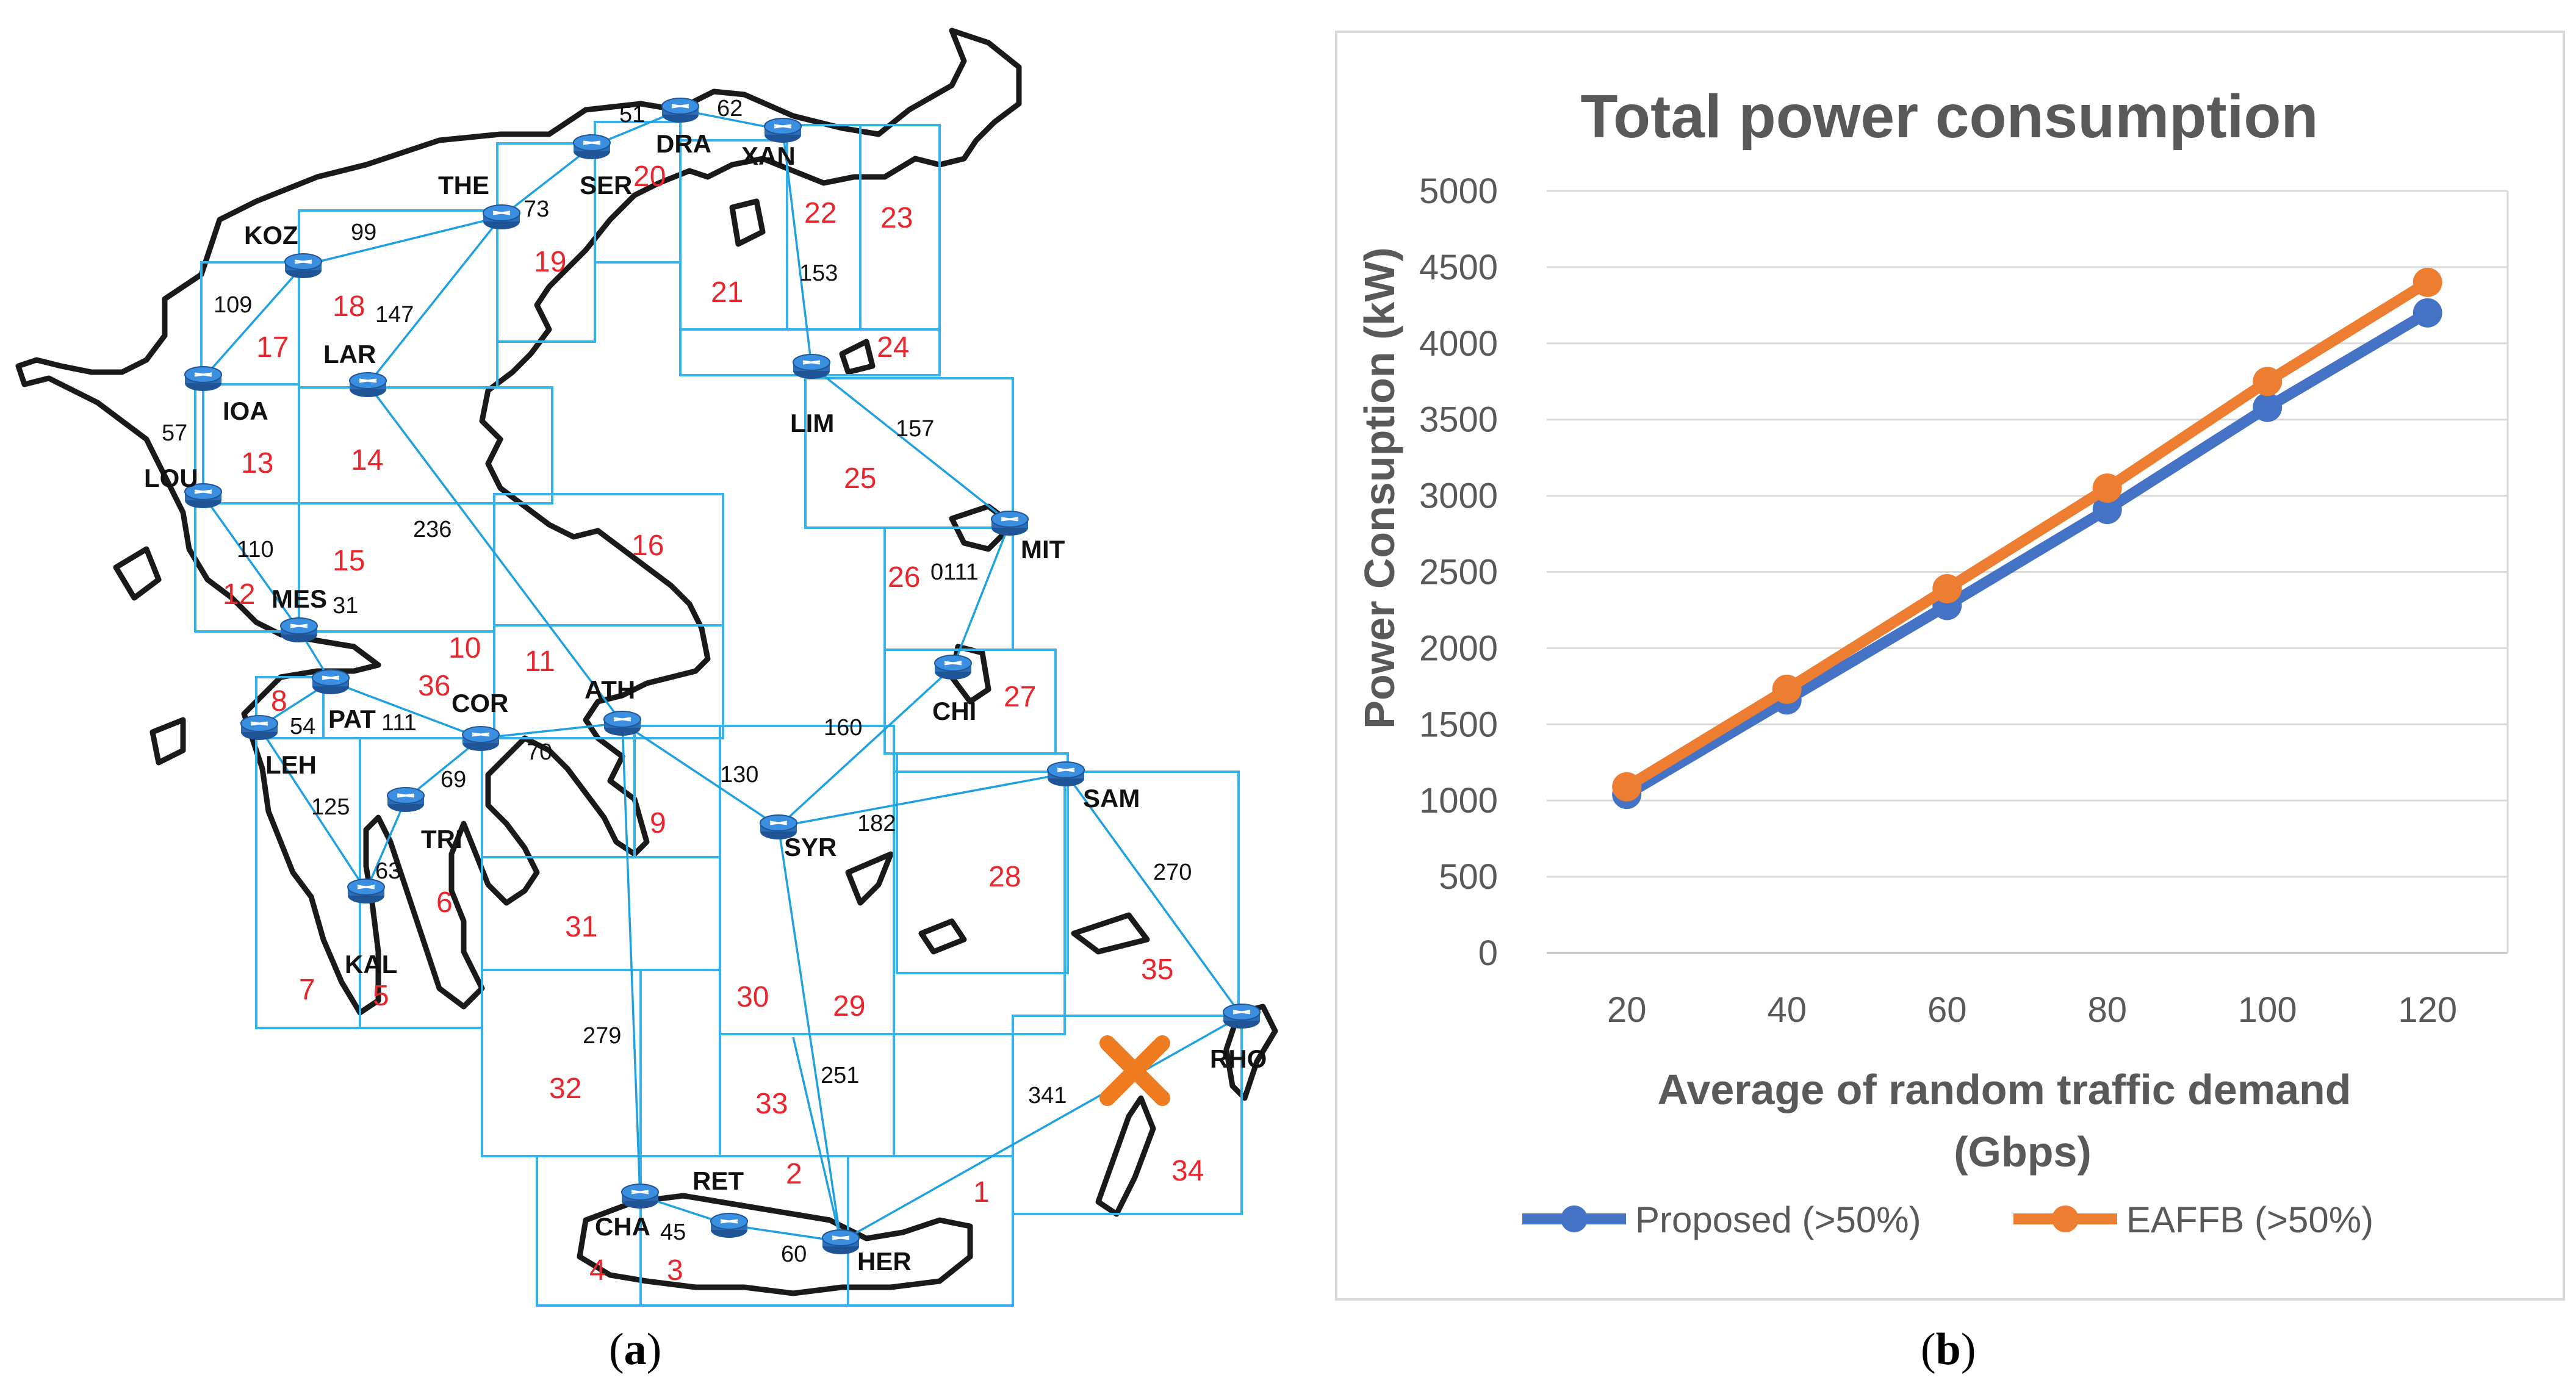  What do you see at coordinates (1458, 344) in the screenshot?
I see `y-tick-label: 4000` at bounding box center [1458, 344].